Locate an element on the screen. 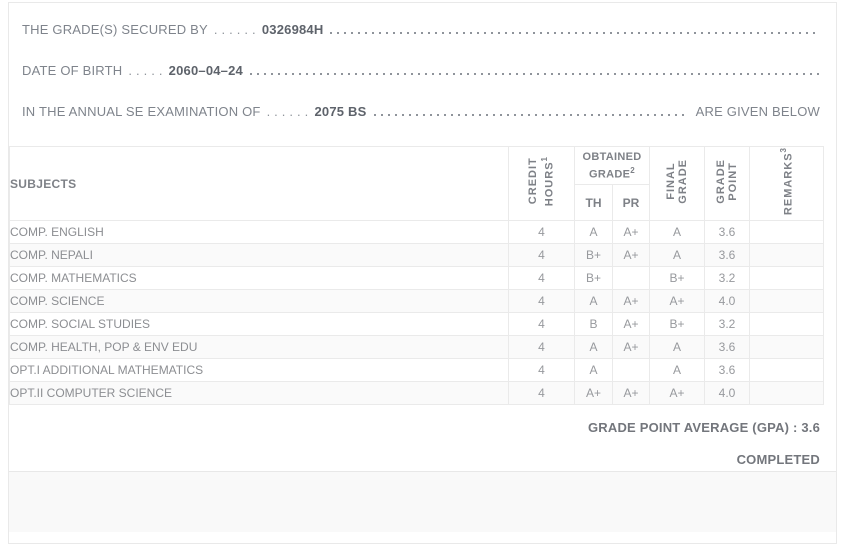  date-of-birth-label: DATE OF BIRTH is located at coordinates (72, 70).